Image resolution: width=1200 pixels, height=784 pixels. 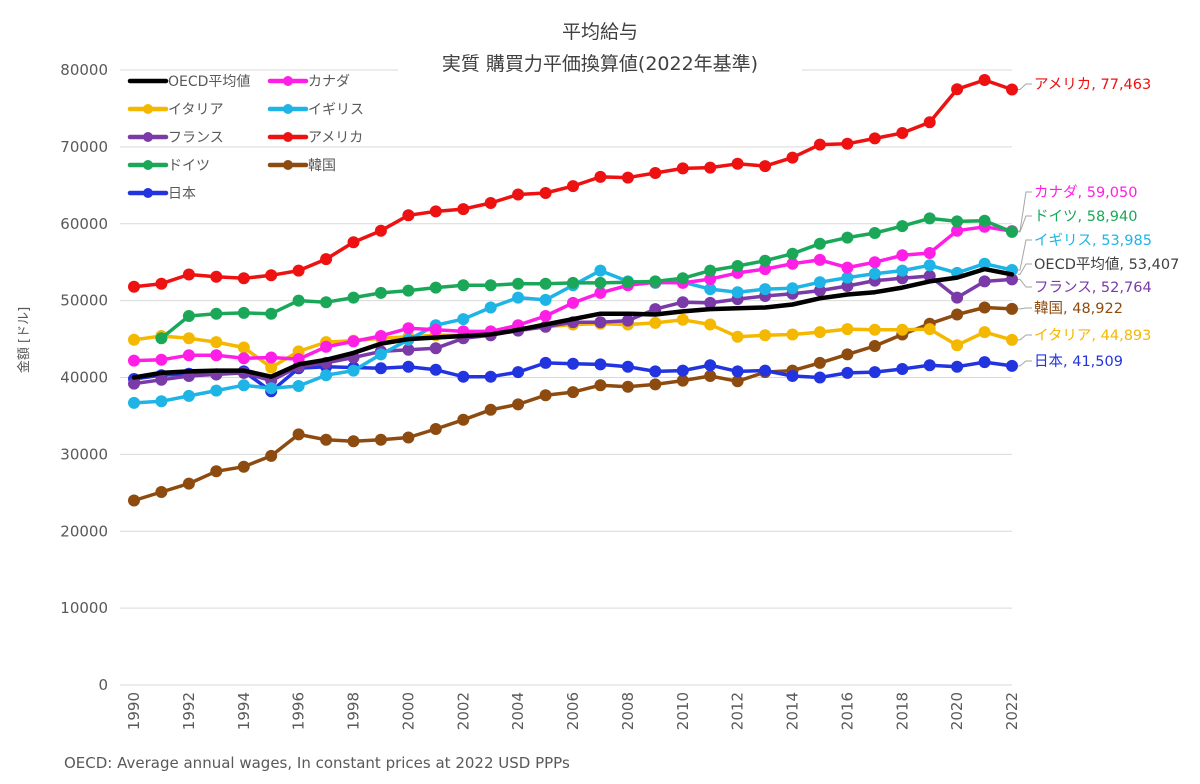 I want to click on series-oecd, so click(x=573, y=323).